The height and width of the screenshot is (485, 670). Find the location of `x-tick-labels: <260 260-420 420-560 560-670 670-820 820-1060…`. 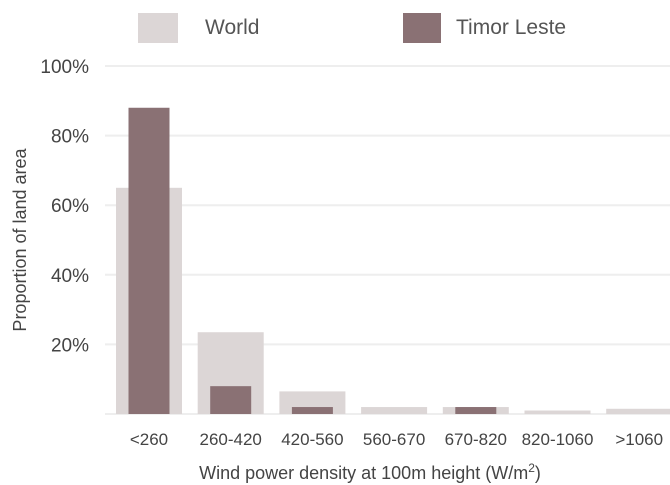

x-tick-labels: <260 260-420 420-560 560-670 670-820 820-1060… is located at coordinates (396, 439).